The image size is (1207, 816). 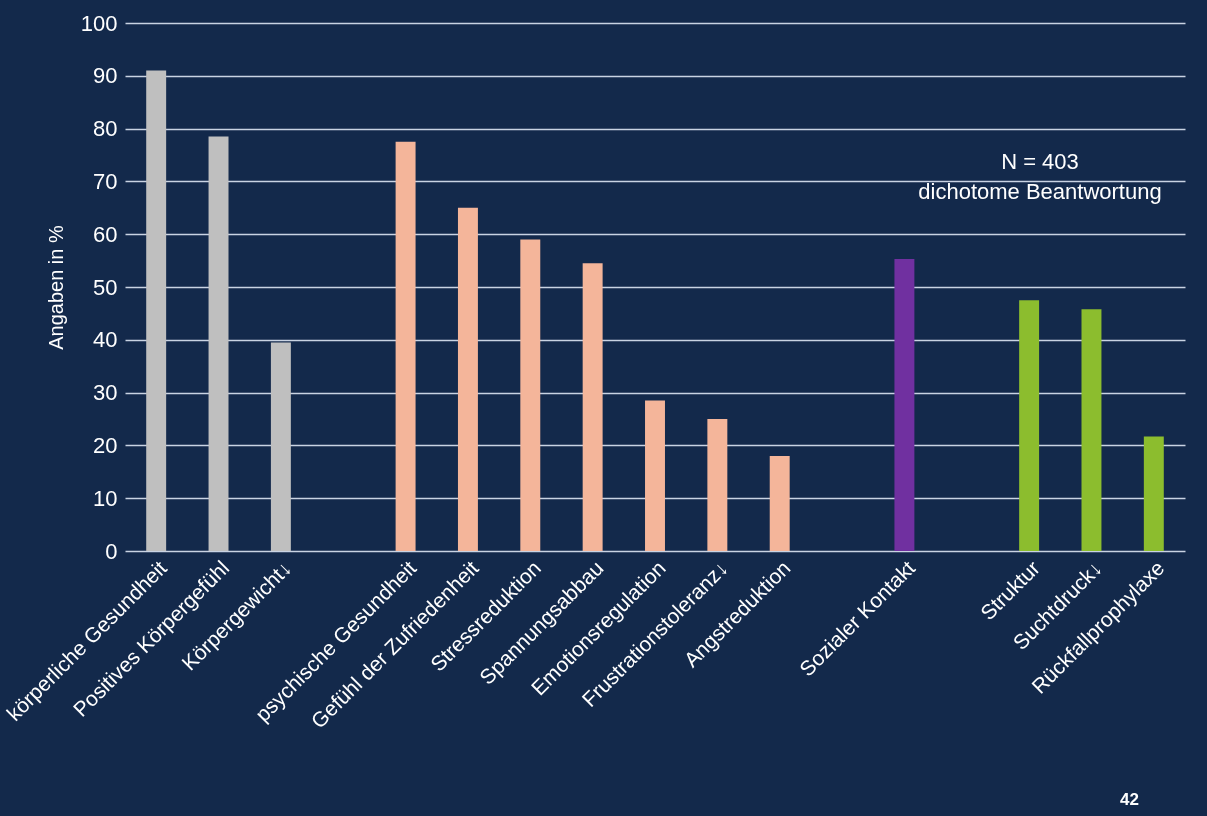 I want to click on y-tick-label: 60, so click(x=105, y=234).